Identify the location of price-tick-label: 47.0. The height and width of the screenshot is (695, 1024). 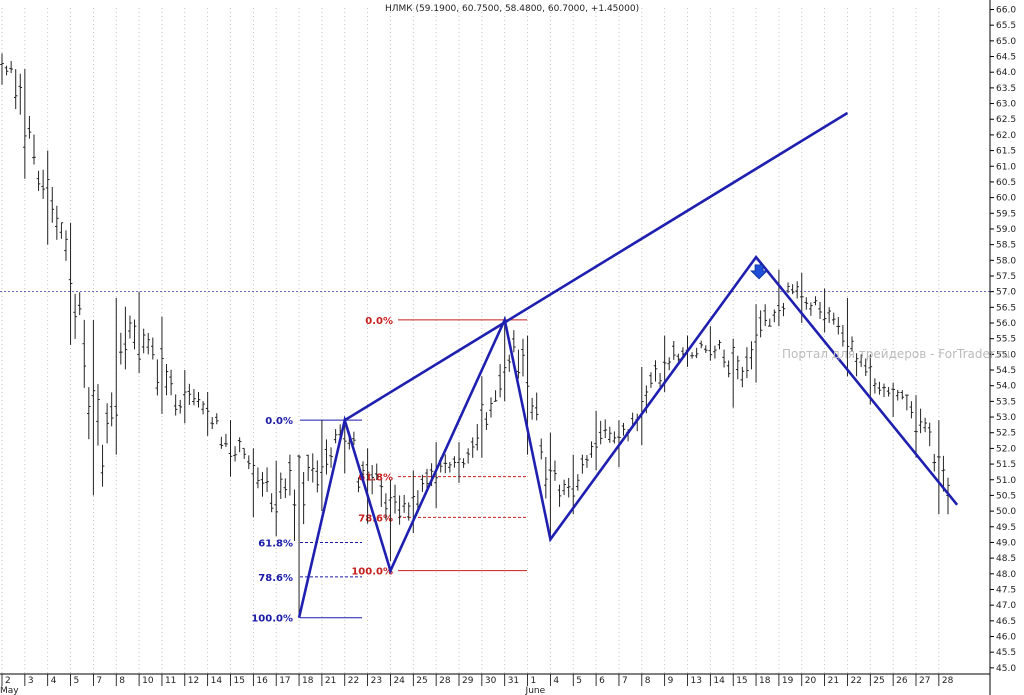
(1006, 606).